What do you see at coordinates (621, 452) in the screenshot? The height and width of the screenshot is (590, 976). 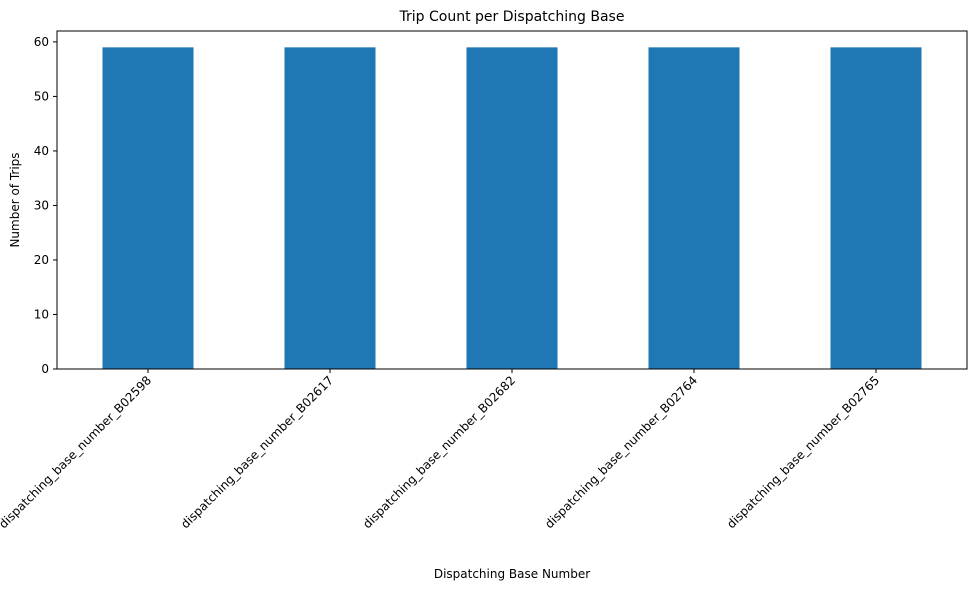 I see `x-tick-label: dispatching_base_number_B02764` at bounding box center [621, 452].